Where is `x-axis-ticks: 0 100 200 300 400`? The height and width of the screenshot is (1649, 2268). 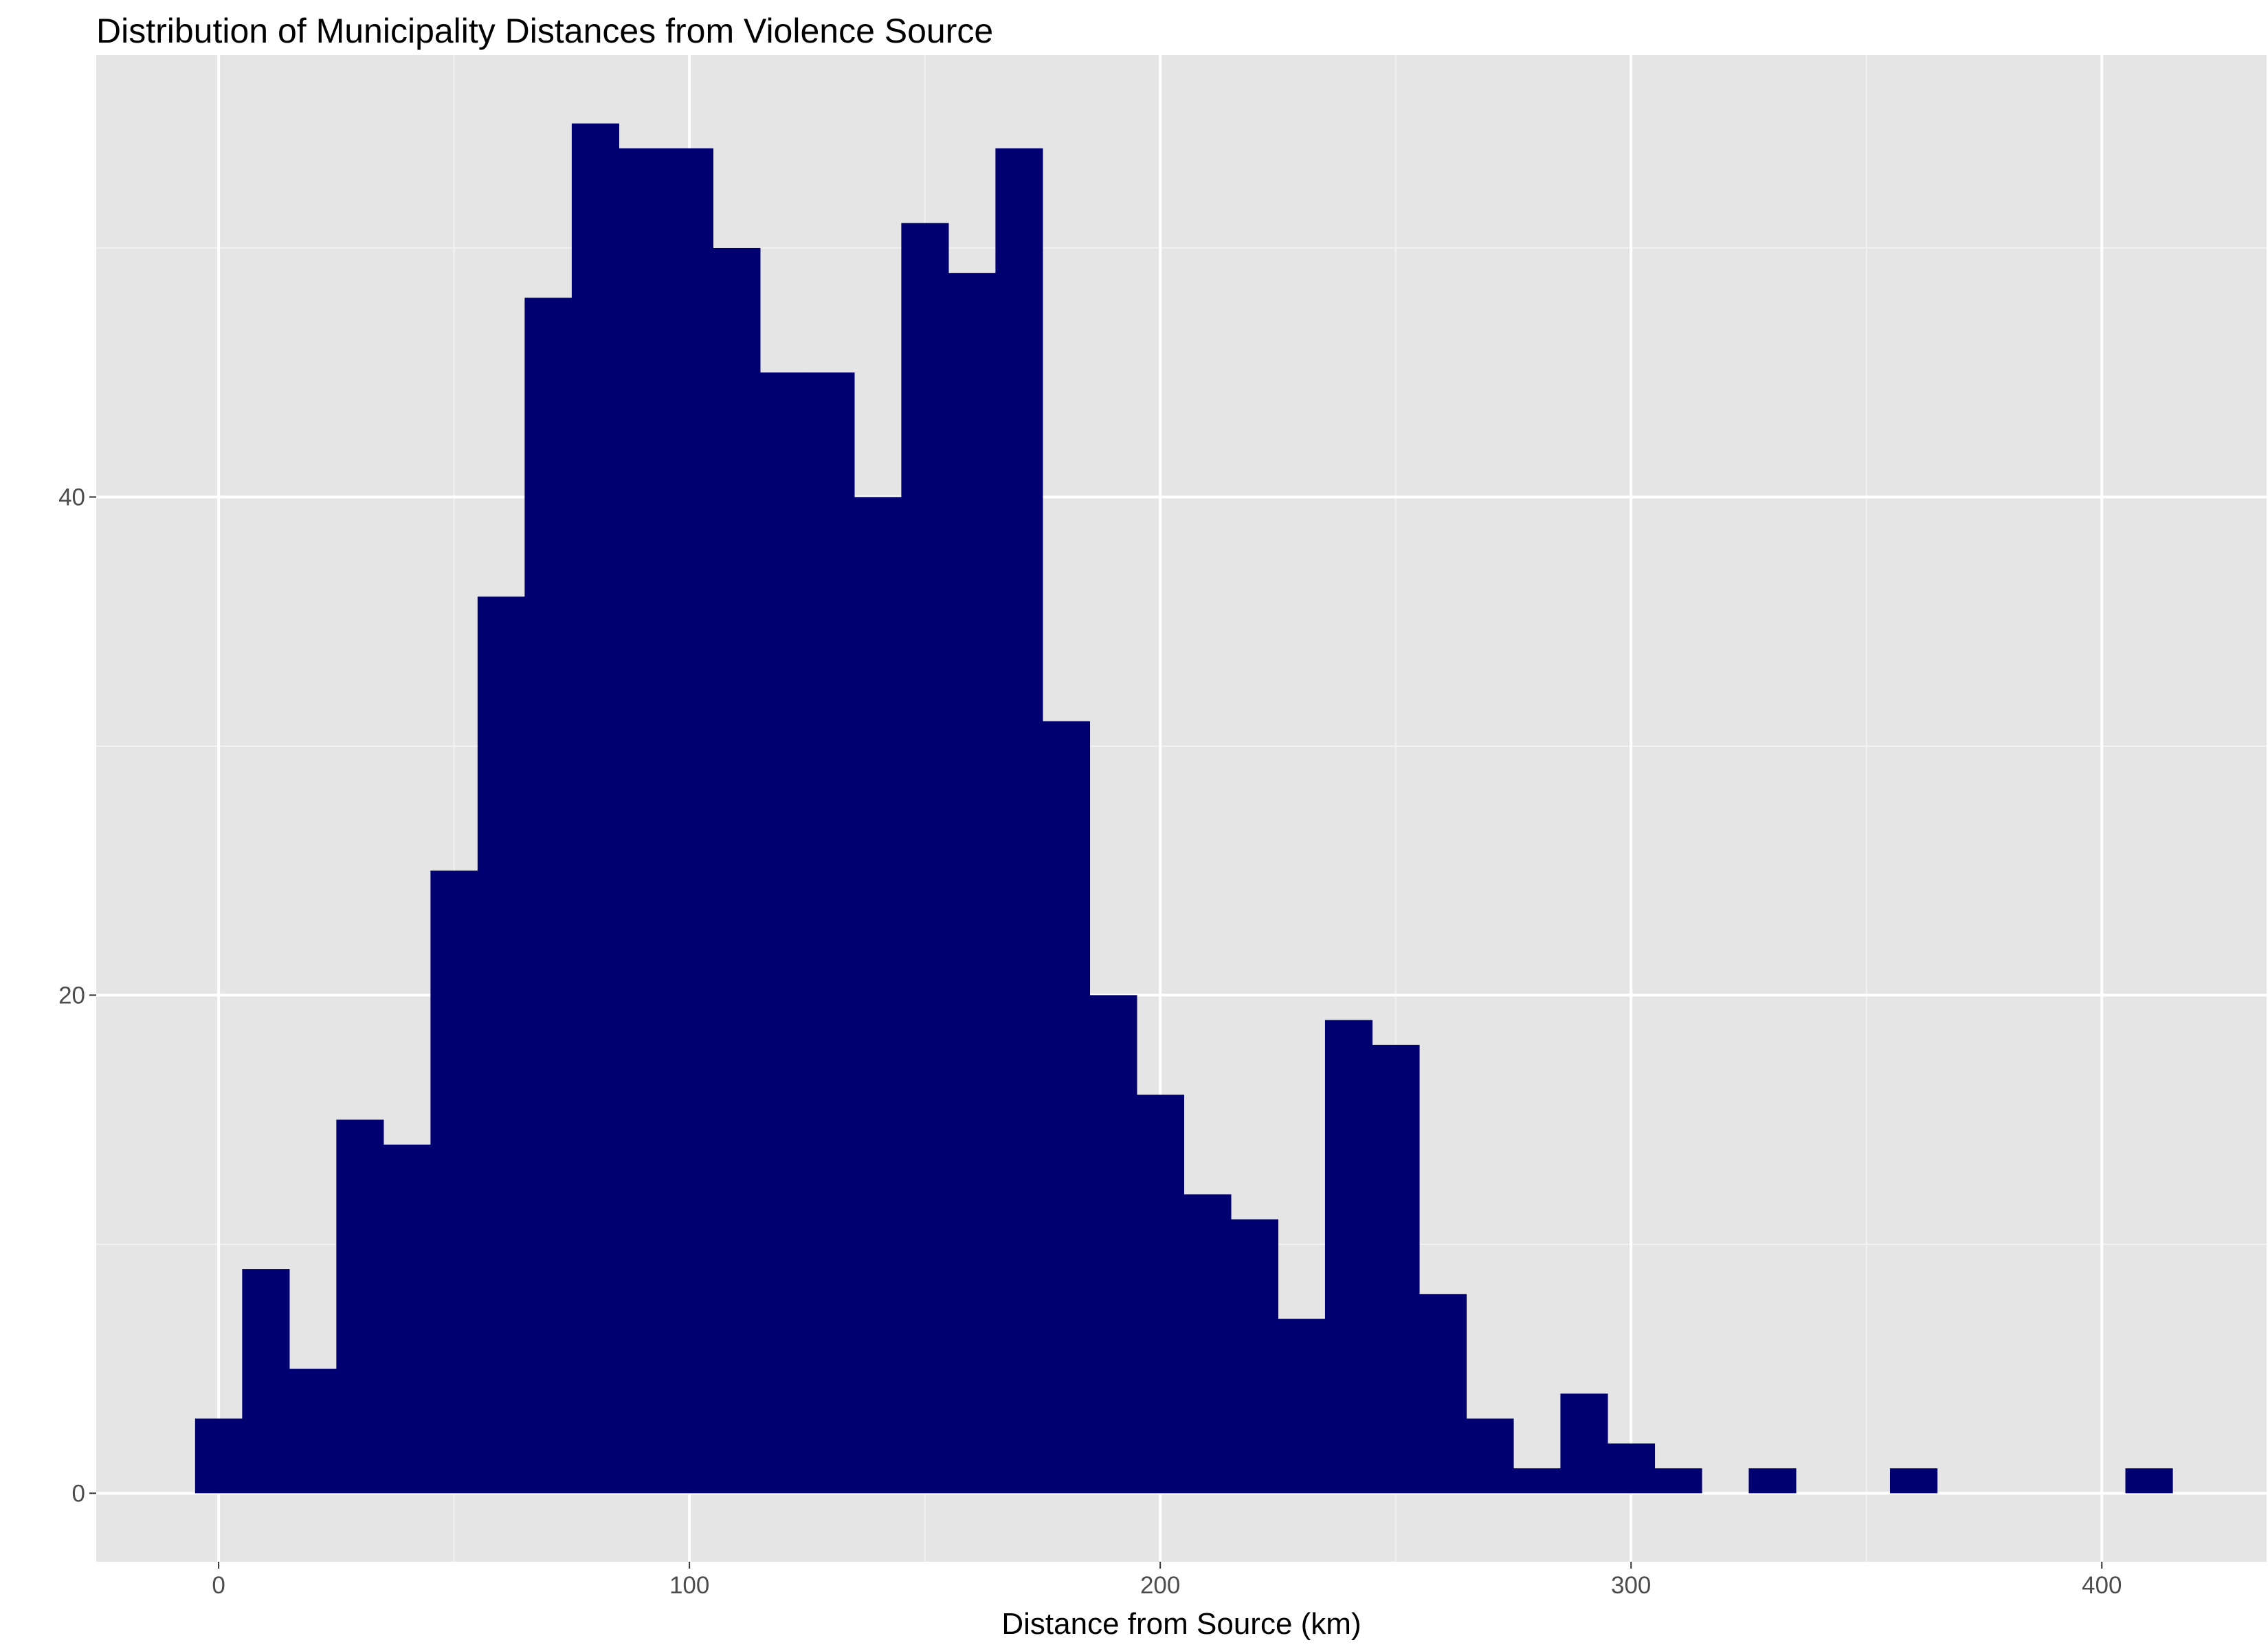 x-axis-ticks: 0 100 200 300 400 is located at coordinates (1167, 1580).